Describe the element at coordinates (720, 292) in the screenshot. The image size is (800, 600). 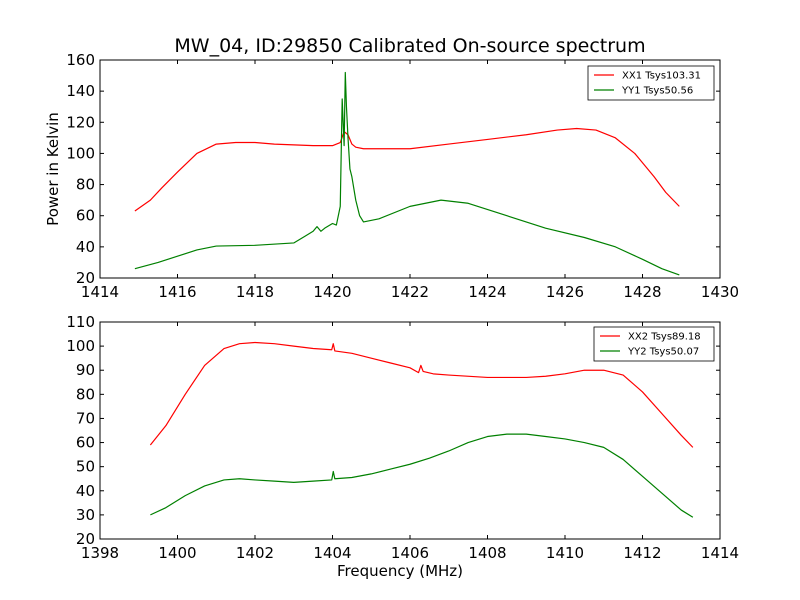
I see `x-tick-label: 1430` at that location.